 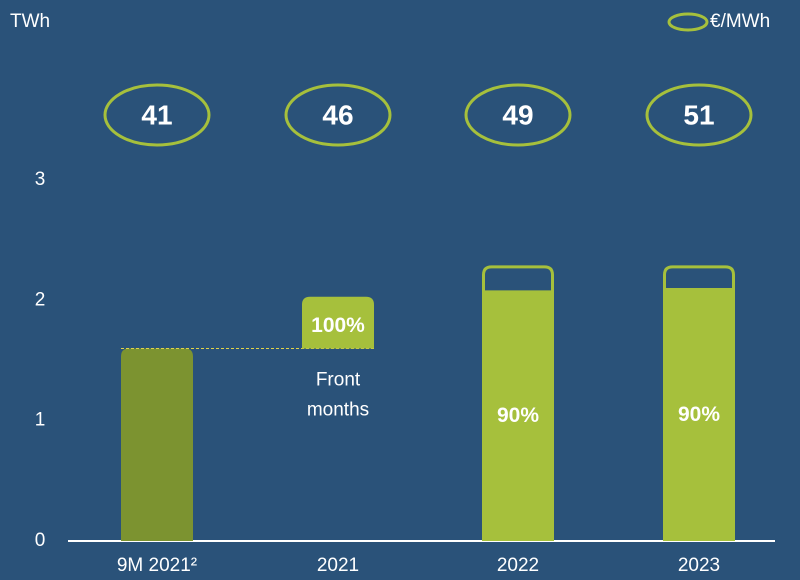 What do you see at coordinates (338, 394) in the screenshot?
I see `annotation: Front months` at bounding box center [338, 394].